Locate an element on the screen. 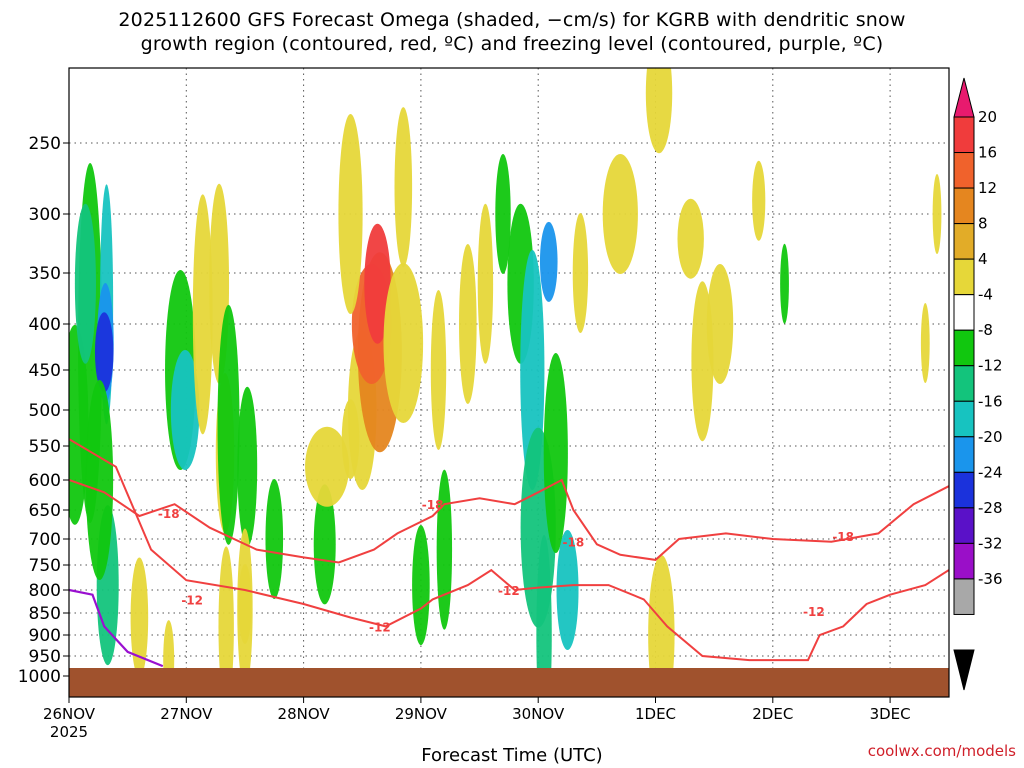 This screenshot has width=1024, height=768. y-tick-label: 450 is located at coordinates (45, 371).